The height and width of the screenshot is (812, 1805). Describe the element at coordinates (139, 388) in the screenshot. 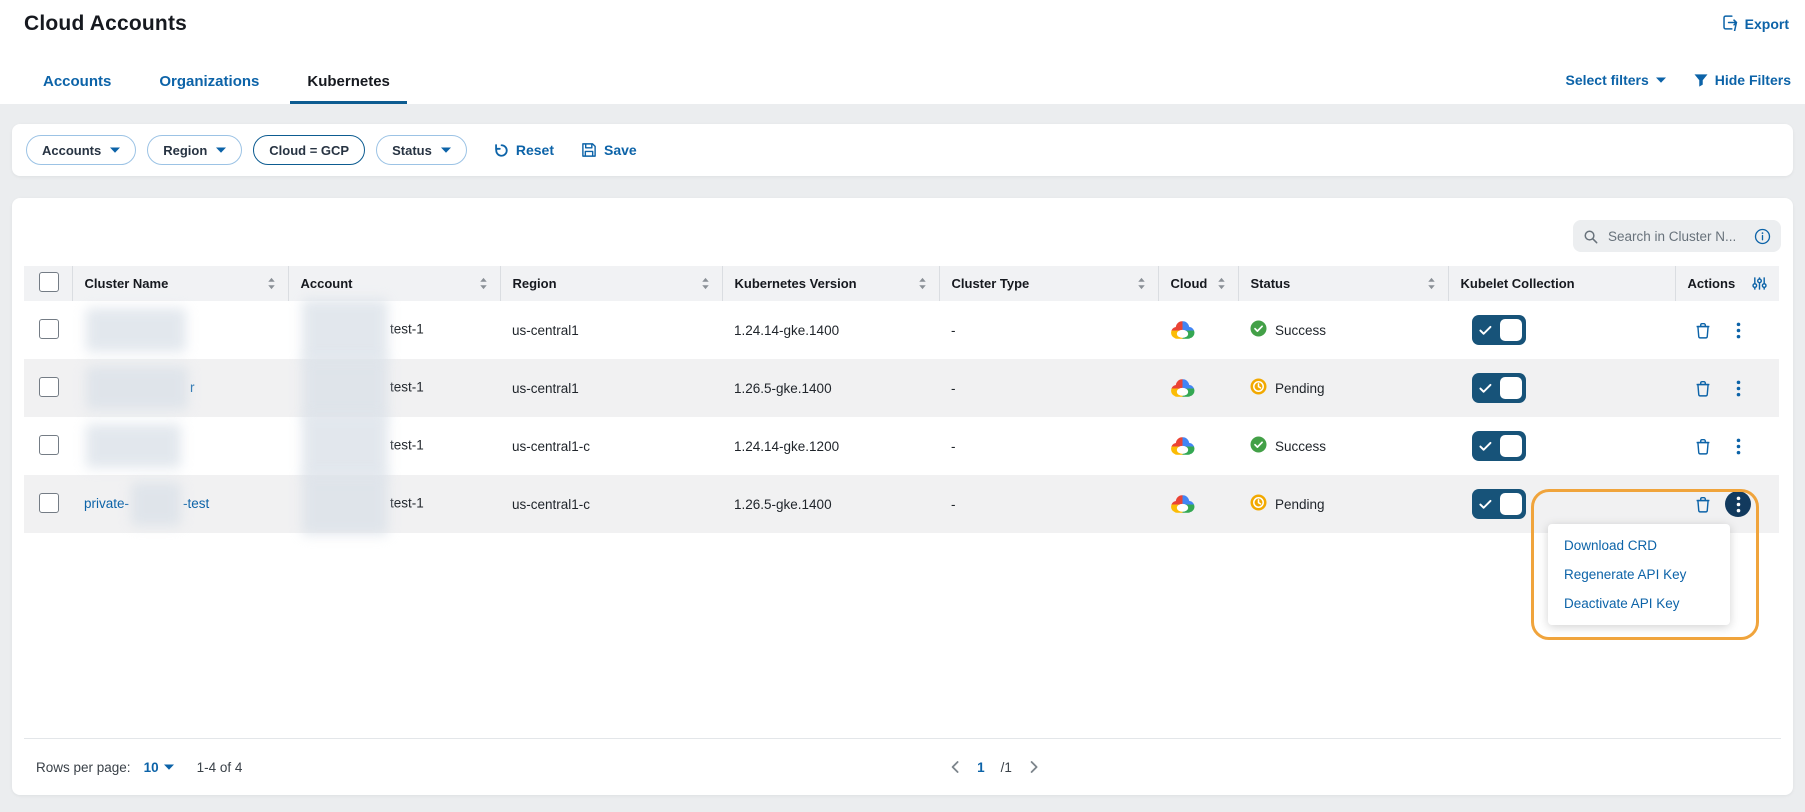

I see `cluster-name-link: r` at that location.